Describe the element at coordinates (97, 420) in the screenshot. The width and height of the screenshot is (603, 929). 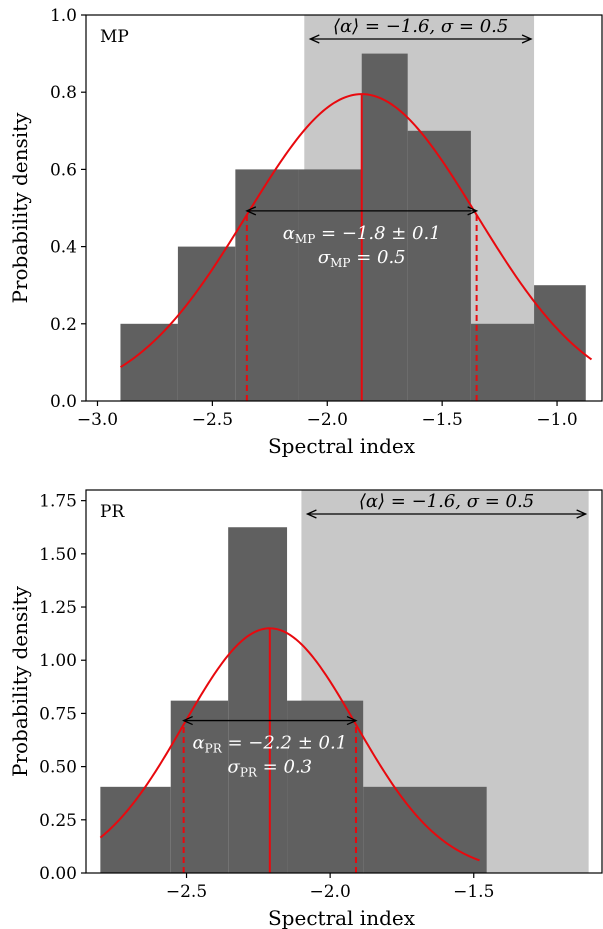
I see `x-tick-label: −3.0` at that location.